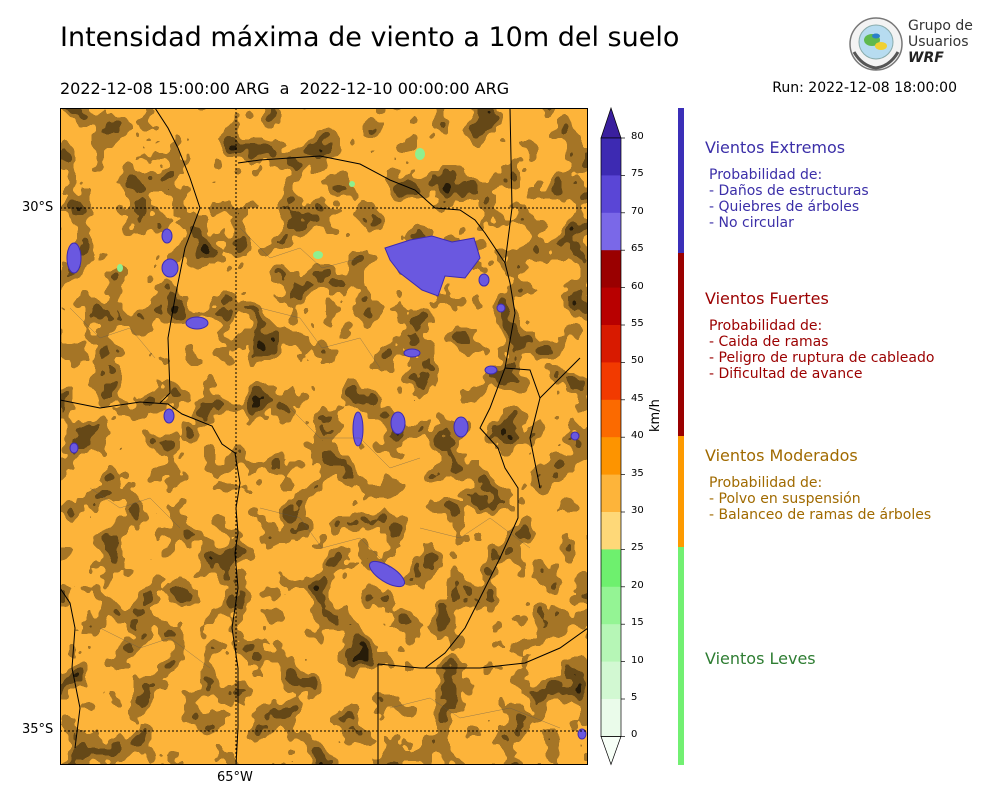  I want to click on colorbar-tick-label: 30, so click(637, 510).